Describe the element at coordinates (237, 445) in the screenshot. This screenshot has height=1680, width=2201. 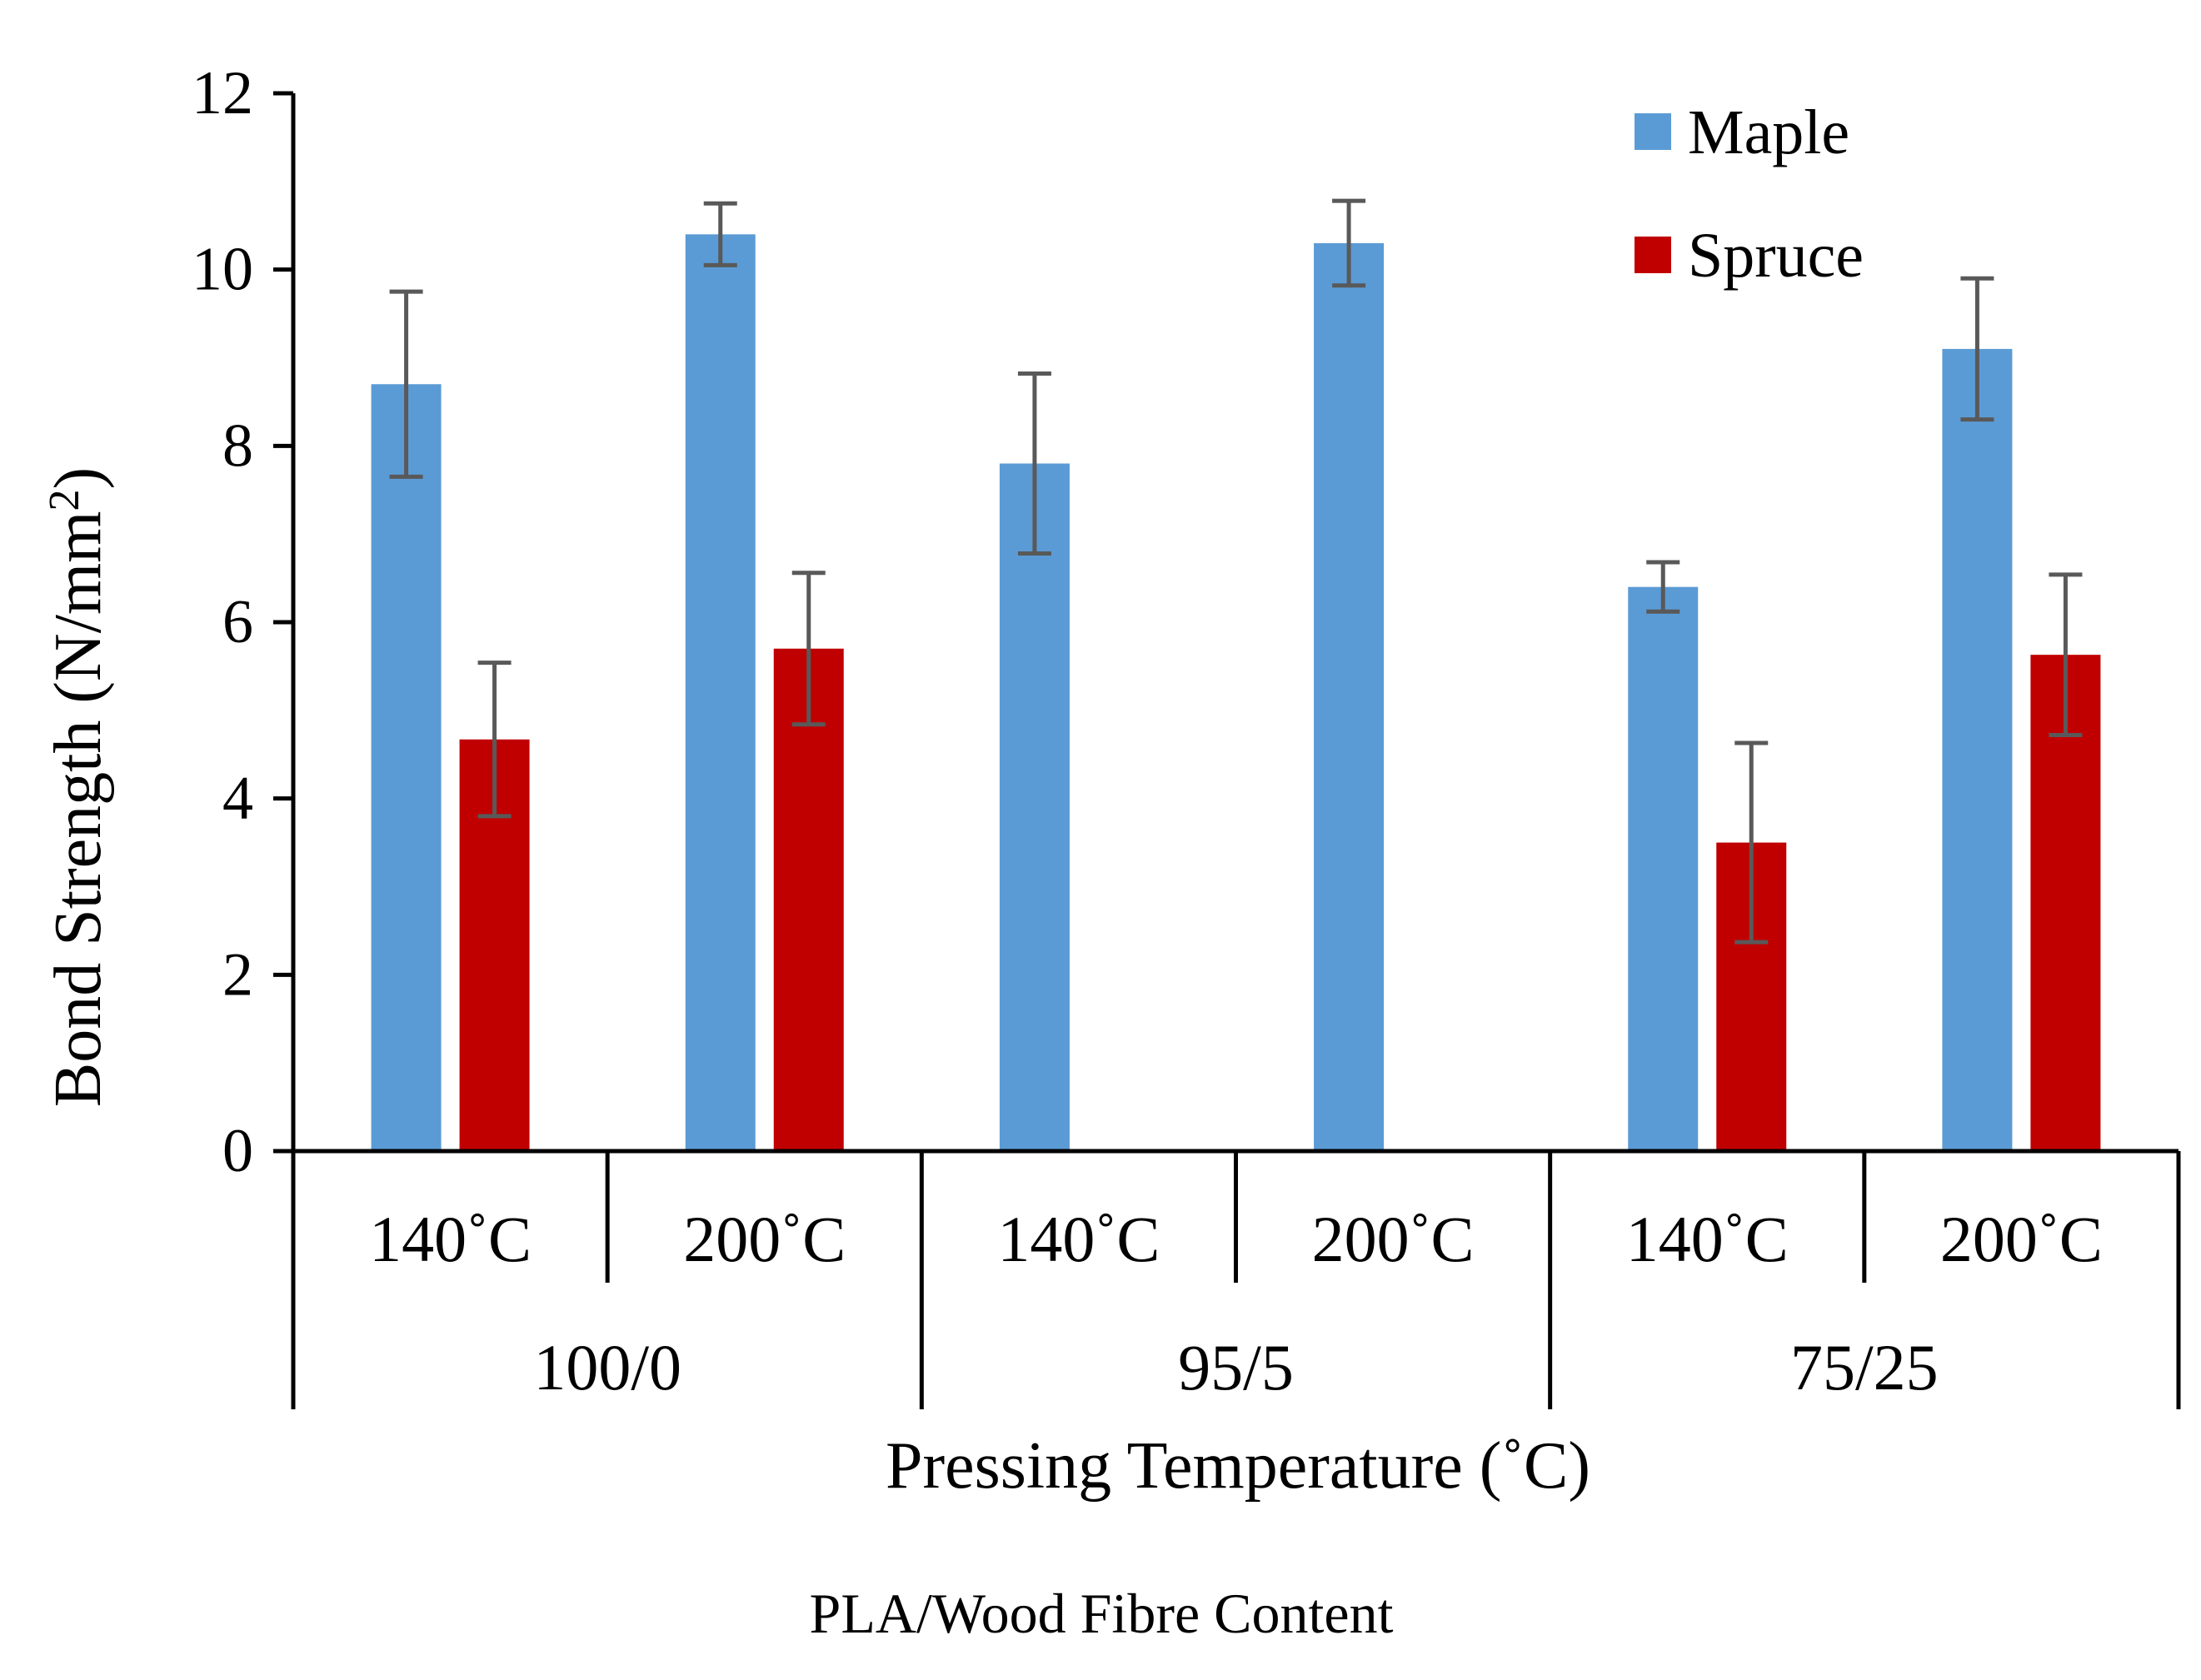
I see `y-tick-label: 8` at that location.